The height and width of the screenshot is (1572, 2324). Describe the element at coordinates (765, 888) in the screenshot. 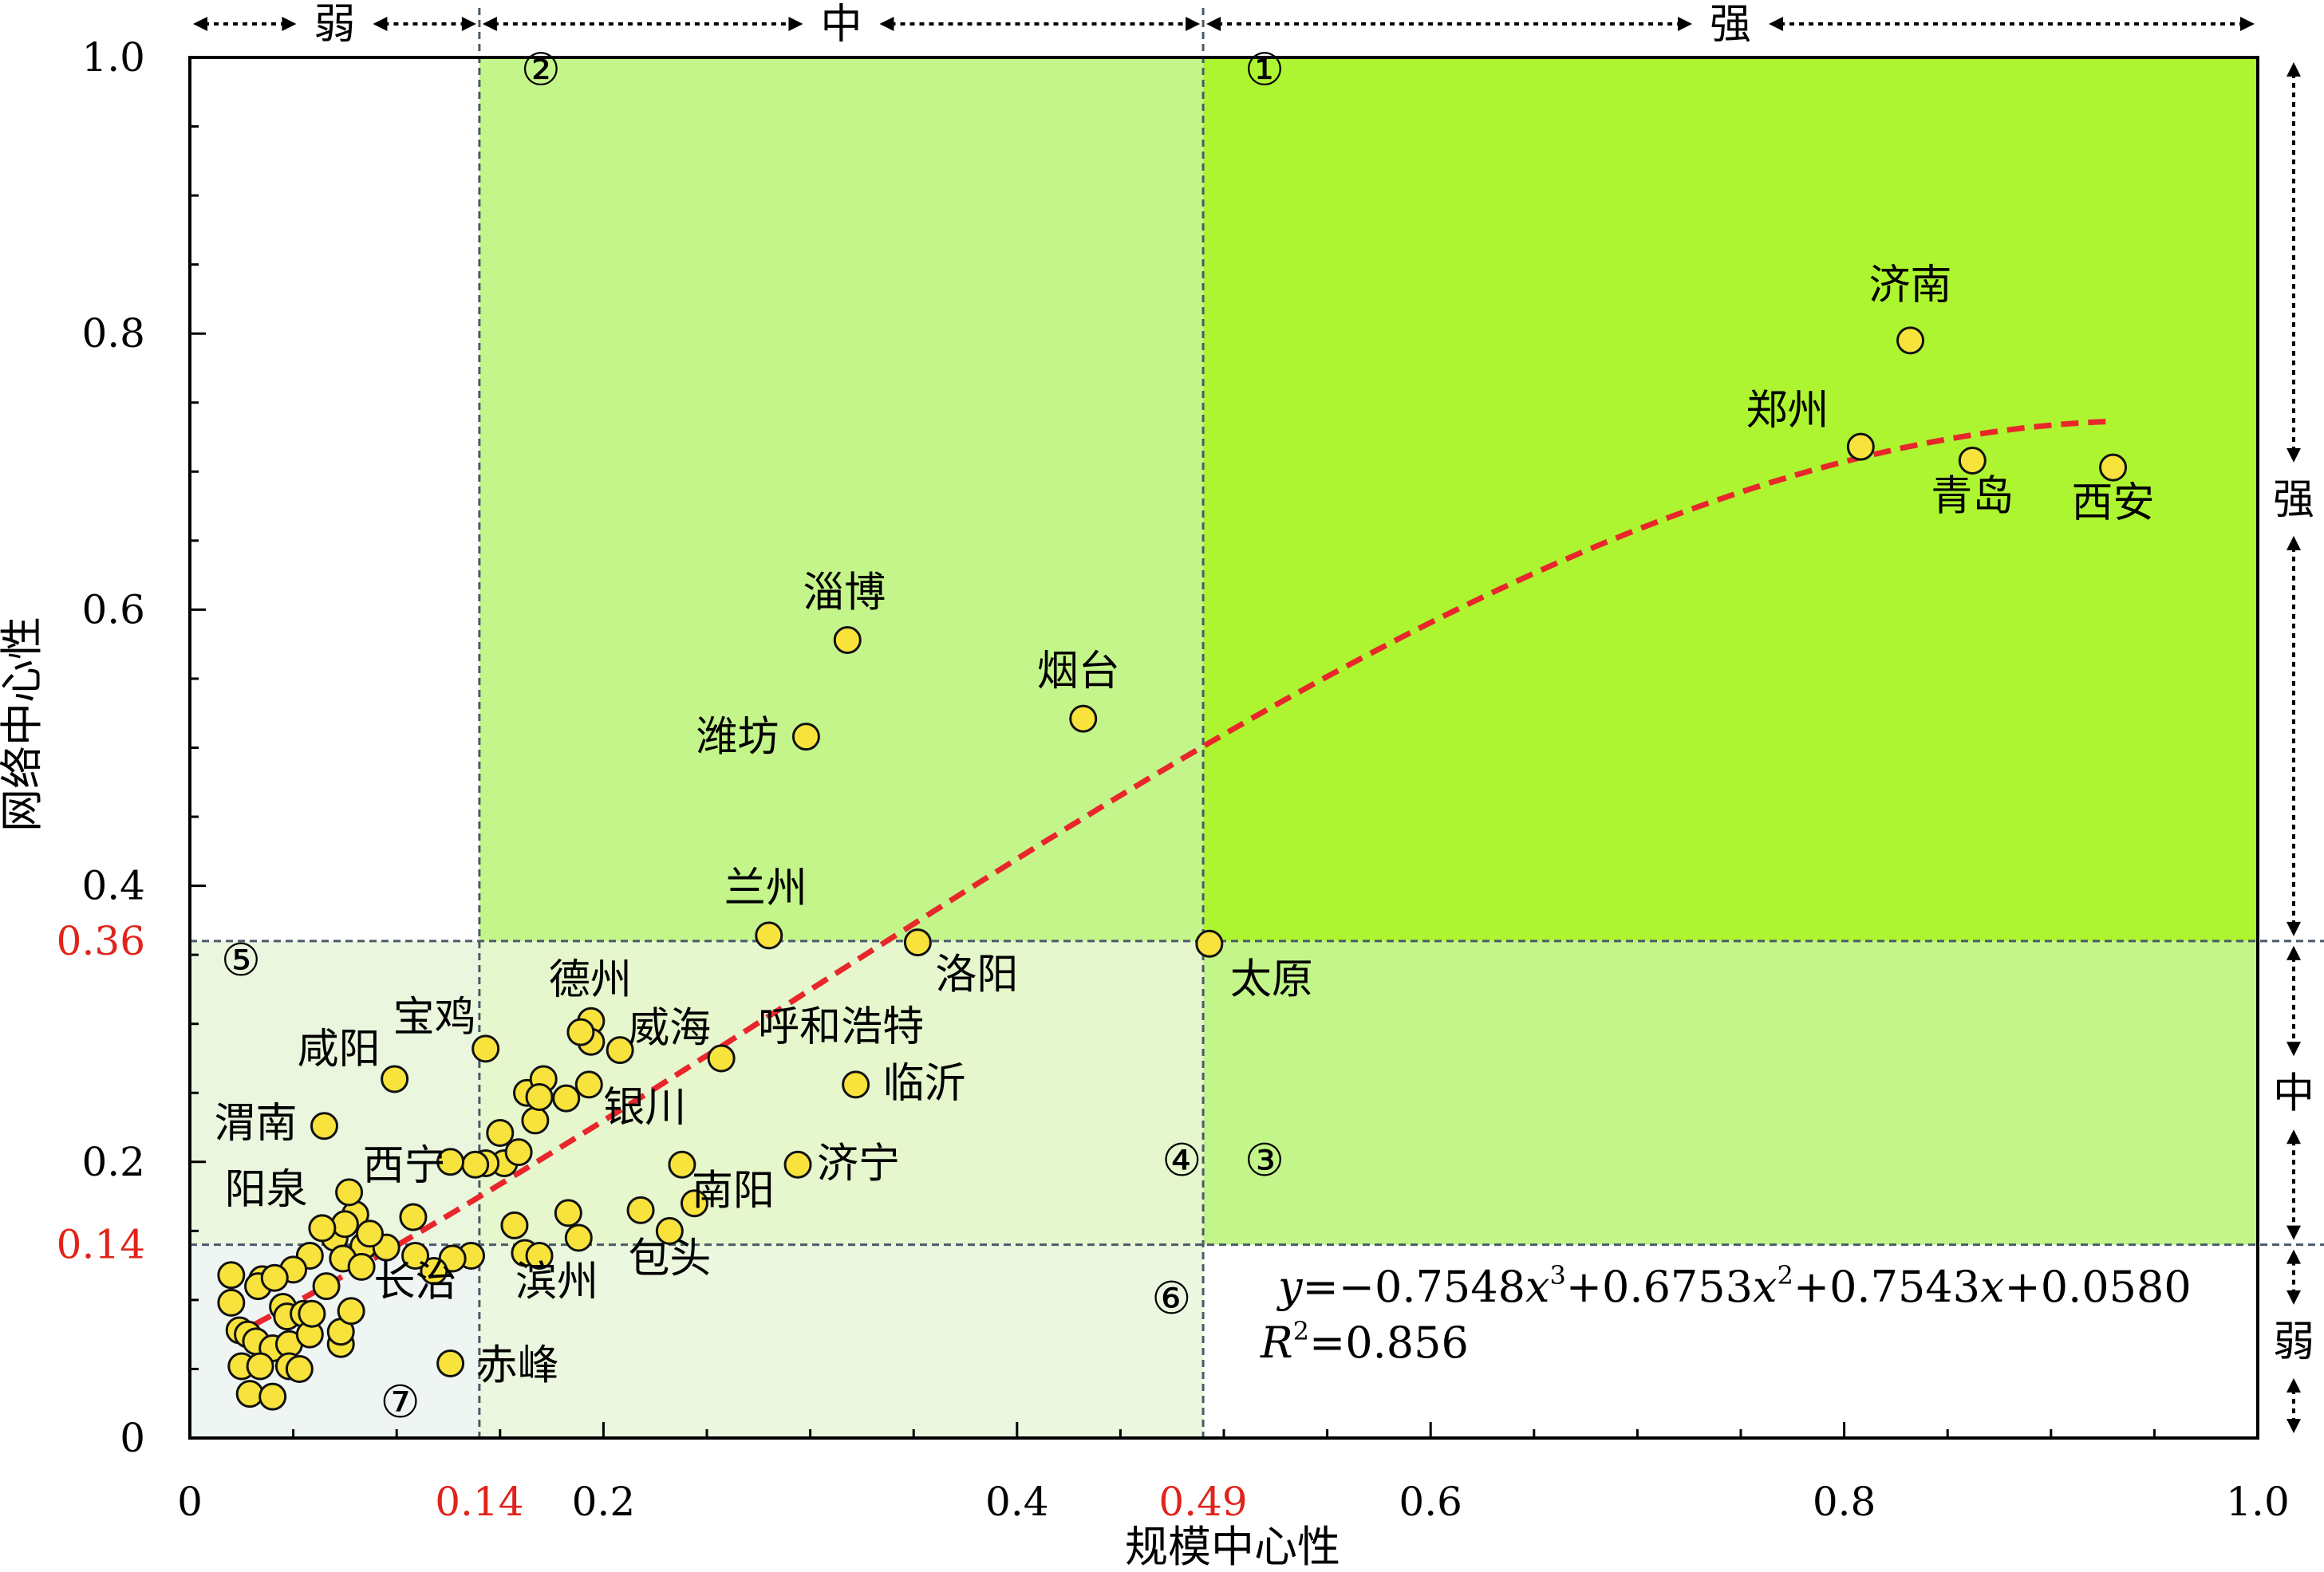

I see `point-label: 兰州` at that location.